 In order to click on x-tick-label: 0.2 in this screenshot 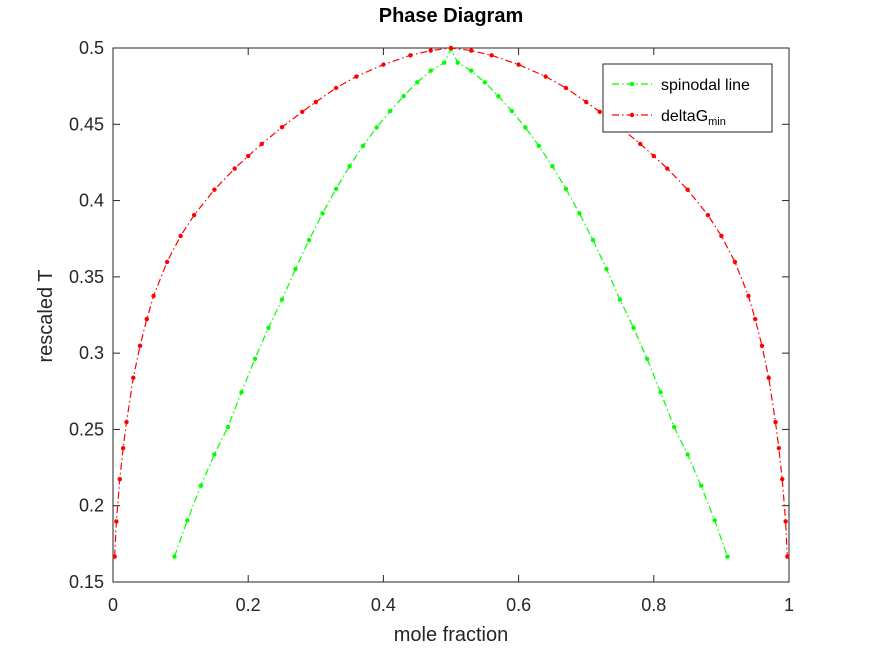, I will do `click(248, 605)`.